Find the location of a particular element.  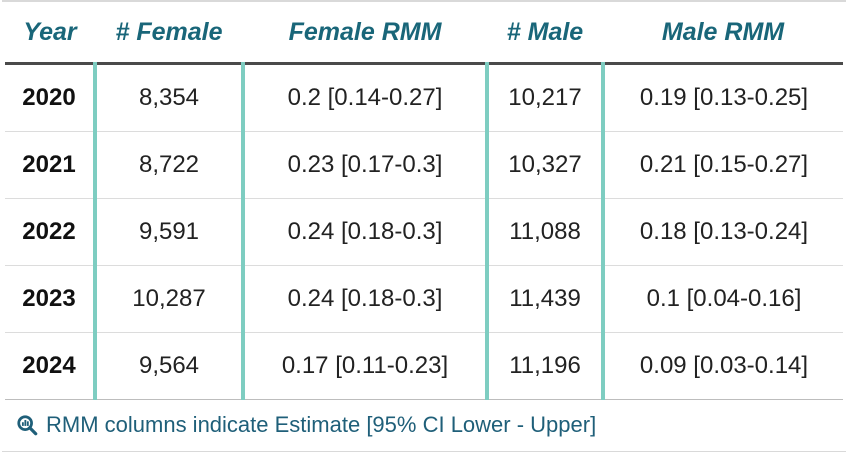

column-header-female-count: # Female is located at coordinates (169, 33).